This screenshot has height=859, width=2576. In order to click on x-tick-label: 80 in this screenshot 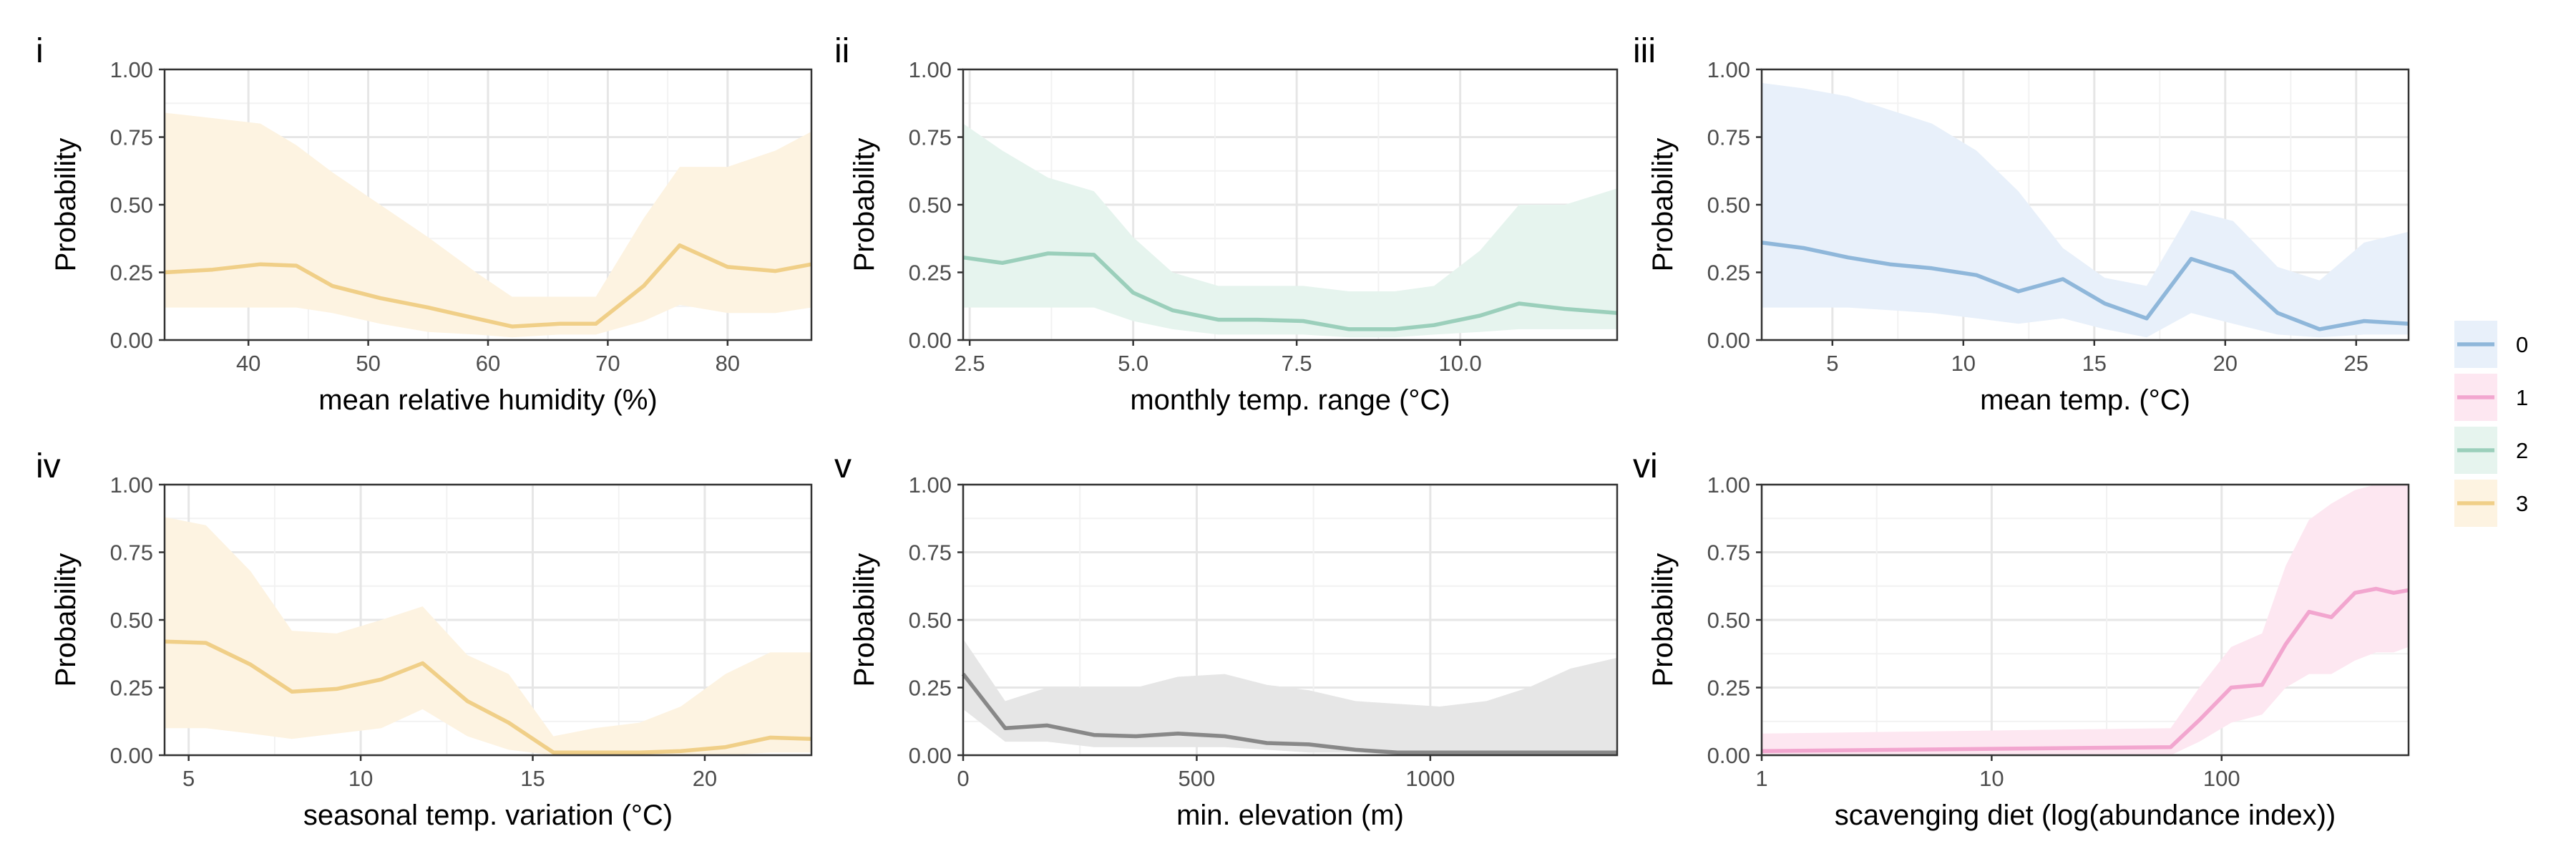, I will do `click(728, 363)`.